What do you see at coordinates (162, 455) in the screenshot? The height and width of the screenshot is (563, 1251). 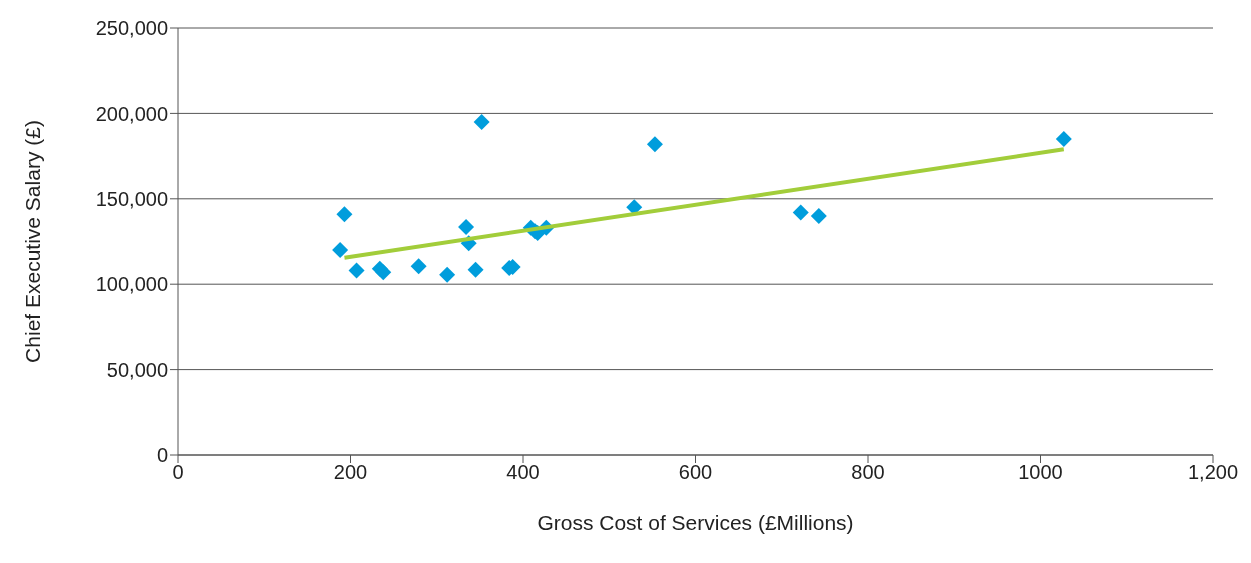 I see `y-tick-label: 0` at bounding box center [162, 455].